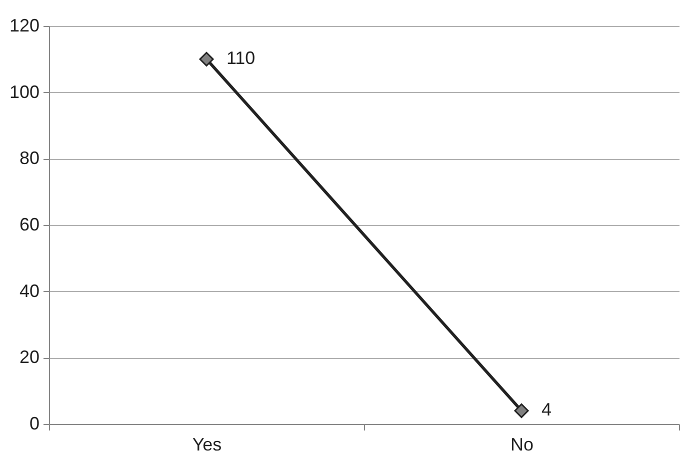 The width and height of the screenshot is (689, 455). Describe the element at coordinates (29, 224) in the screenshot. I see `y-tick-label: 60` at that location.